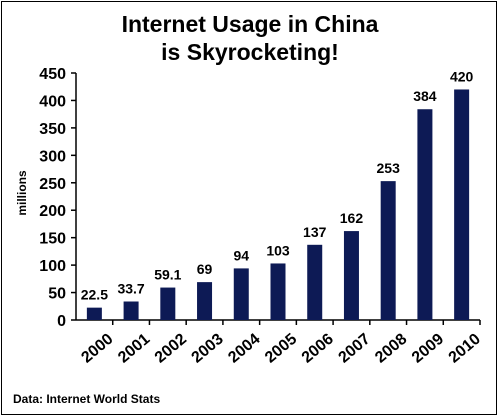 The image size is (500, 418). What do you see at coordinates (94, 295) in the screenshot?
I see `data-label: 22.5` at bounding box center [94, 295].